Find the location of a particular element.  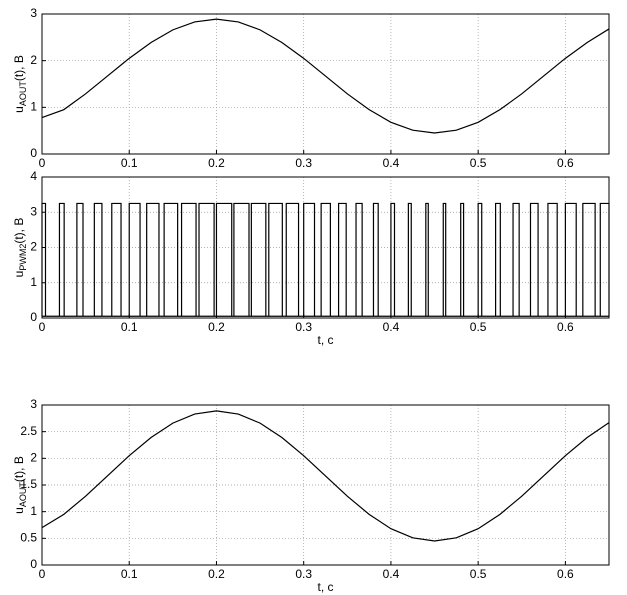

y-label-sub: PWM2 is located at coordinates (23, 257).